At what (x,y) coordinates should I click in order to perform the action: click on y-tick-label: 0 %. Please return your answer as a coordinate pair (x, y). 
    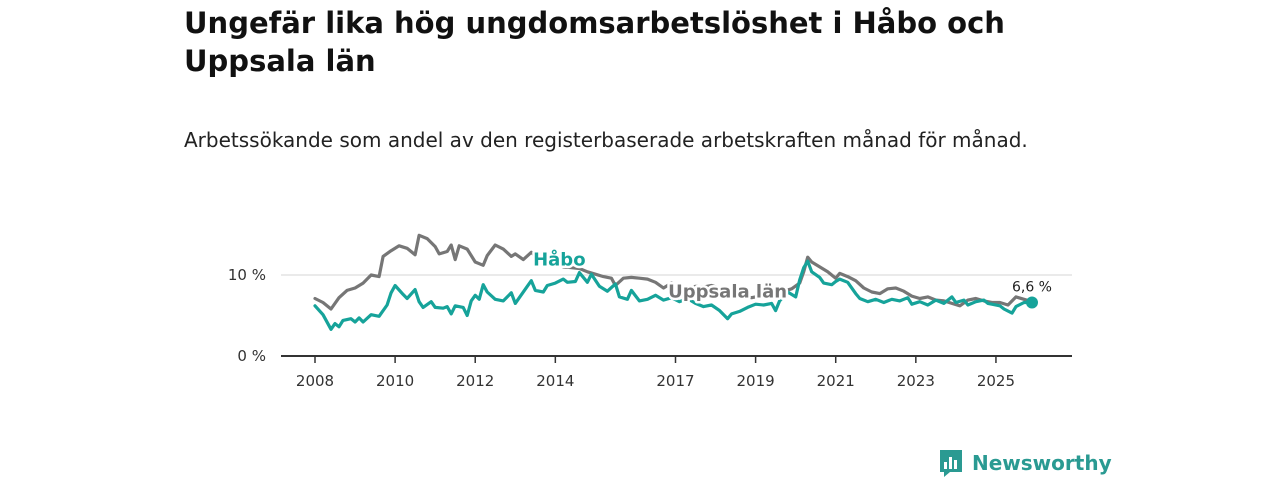
    Looking at the image, I should click on (251, 356).